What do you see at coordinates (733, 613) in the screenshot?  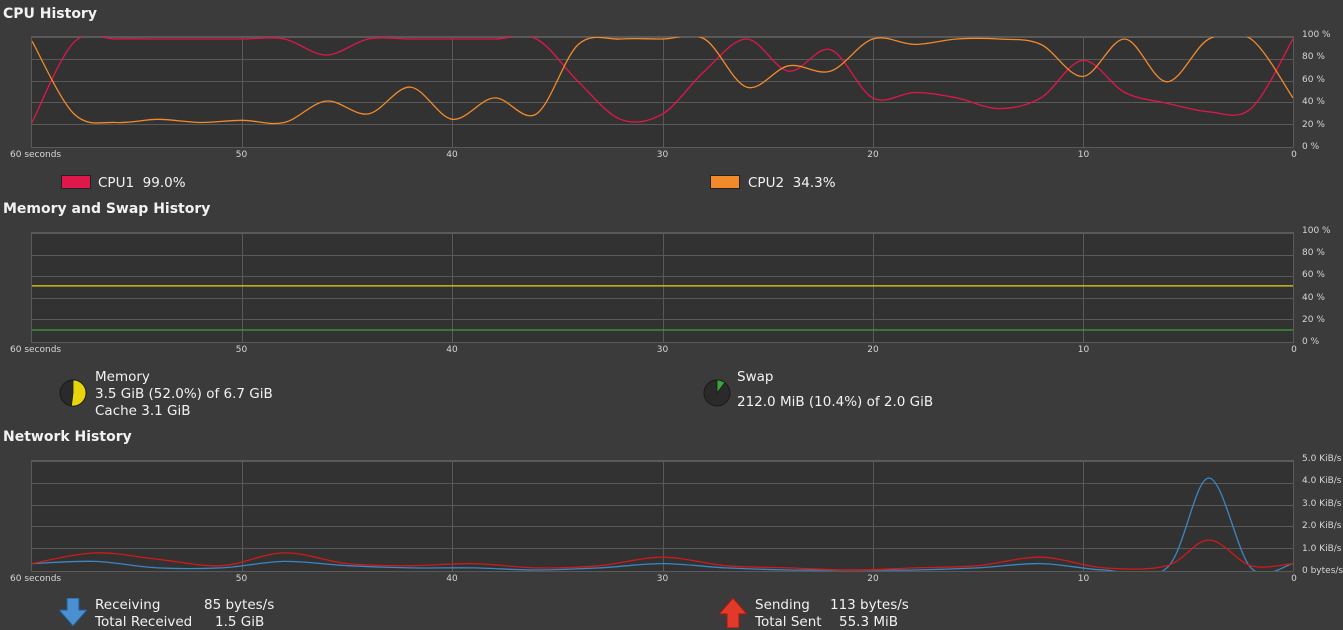 I see `sending-arrow-up-icon` at bounding box center [733, 613].